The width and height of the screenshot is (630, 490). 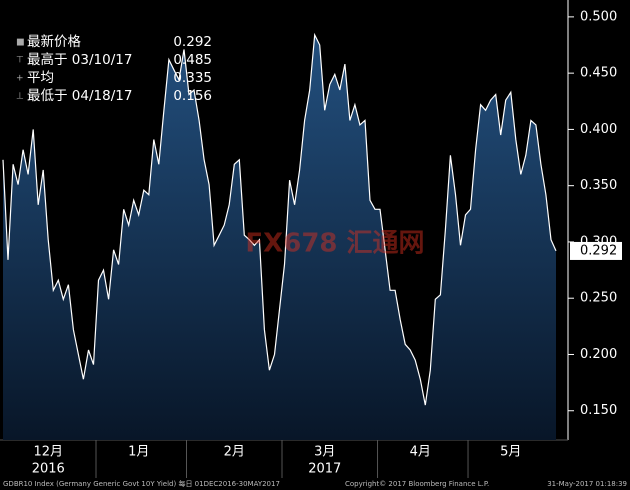 I want to click on legend-marker: +, so click(x=20, y=79).